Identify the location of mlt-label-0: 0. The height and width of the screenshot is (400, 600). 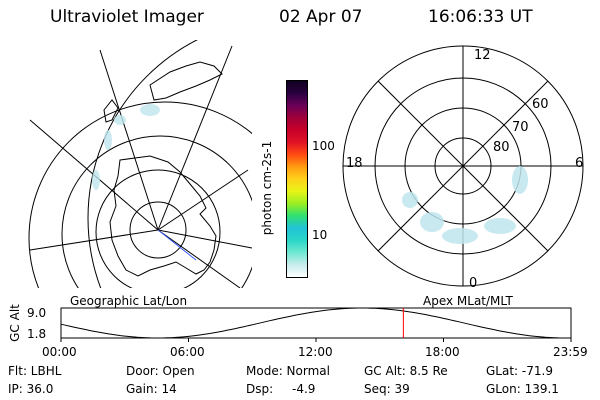
(473, 283).